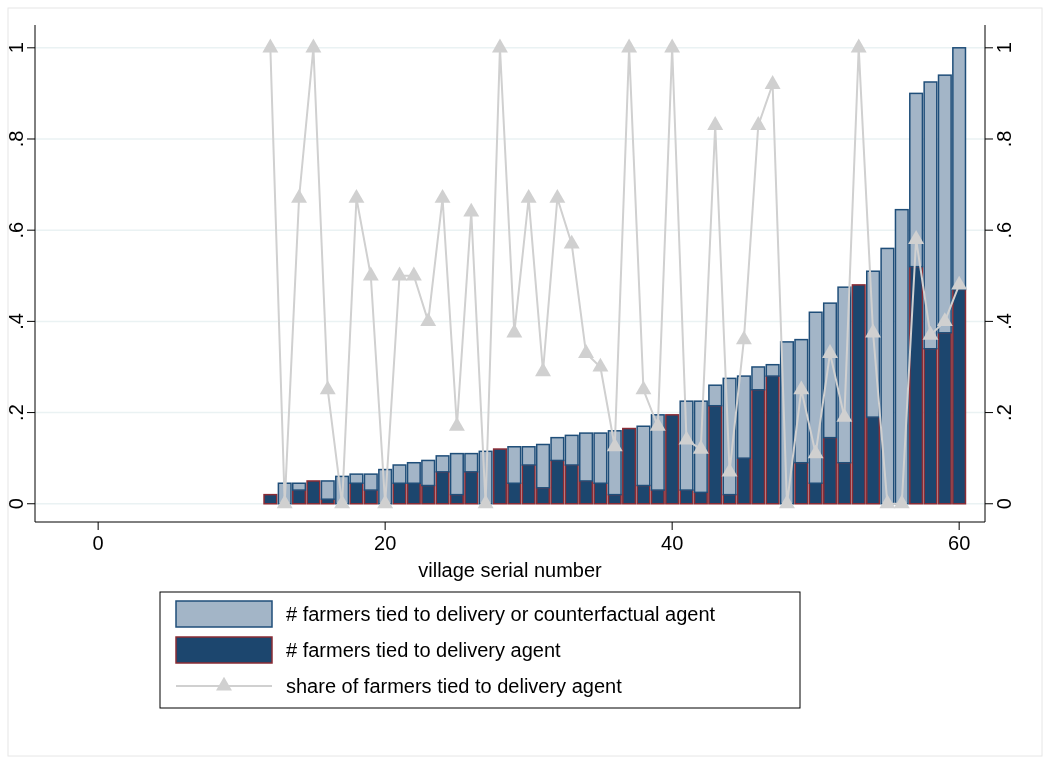 Image resolution: width=1050 pixels, height=764 pixels. I want to click on y-tick-label: .6, so click(16, 230).